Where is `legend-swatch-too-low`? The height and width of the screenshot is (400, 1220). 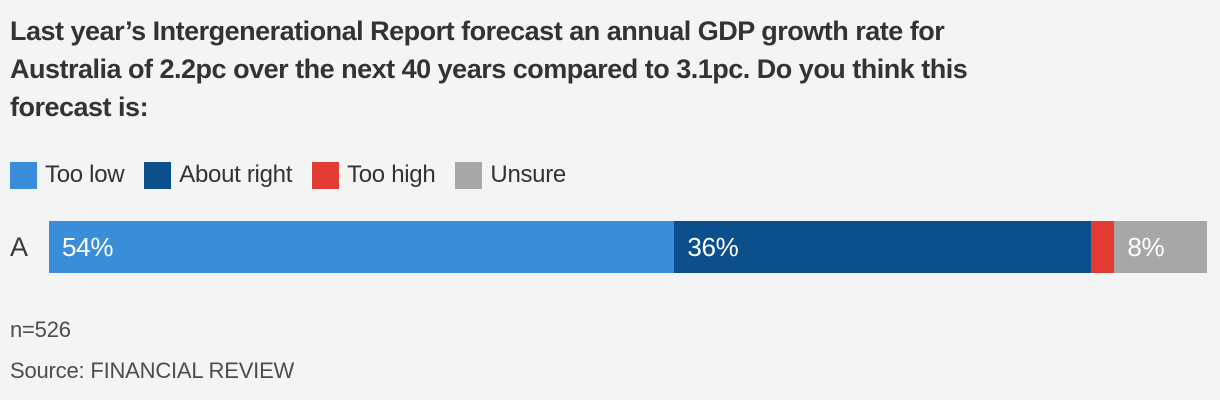
legend-swatch-too-low is located at coordinates (23, 175).